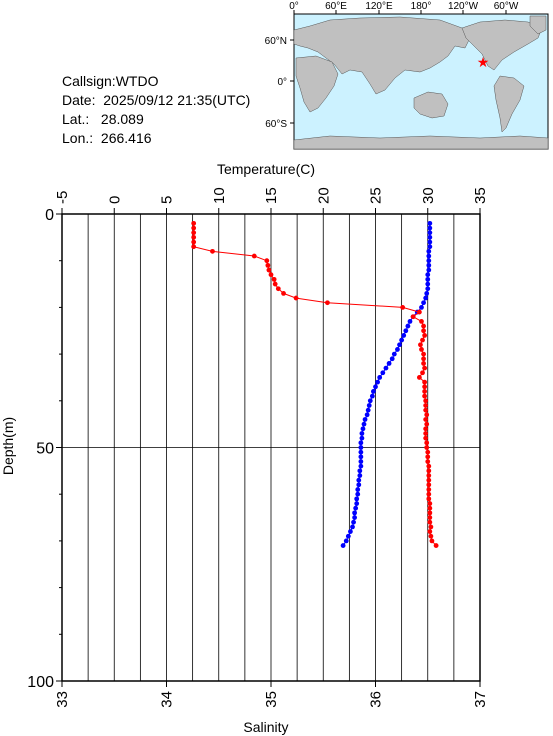  I want to click on temperature-tick-label: 35, so click(480, 195).